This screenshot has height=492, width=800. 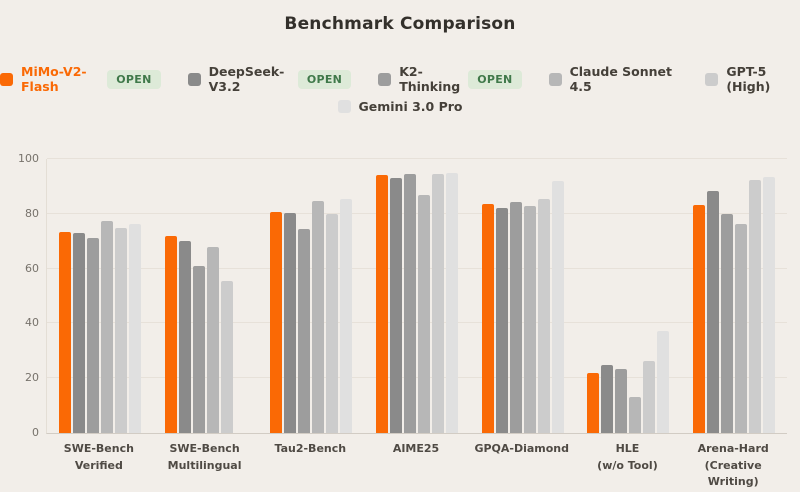 I want to click on bar-group-swe-bench-verified, so click(x=100, y=296).